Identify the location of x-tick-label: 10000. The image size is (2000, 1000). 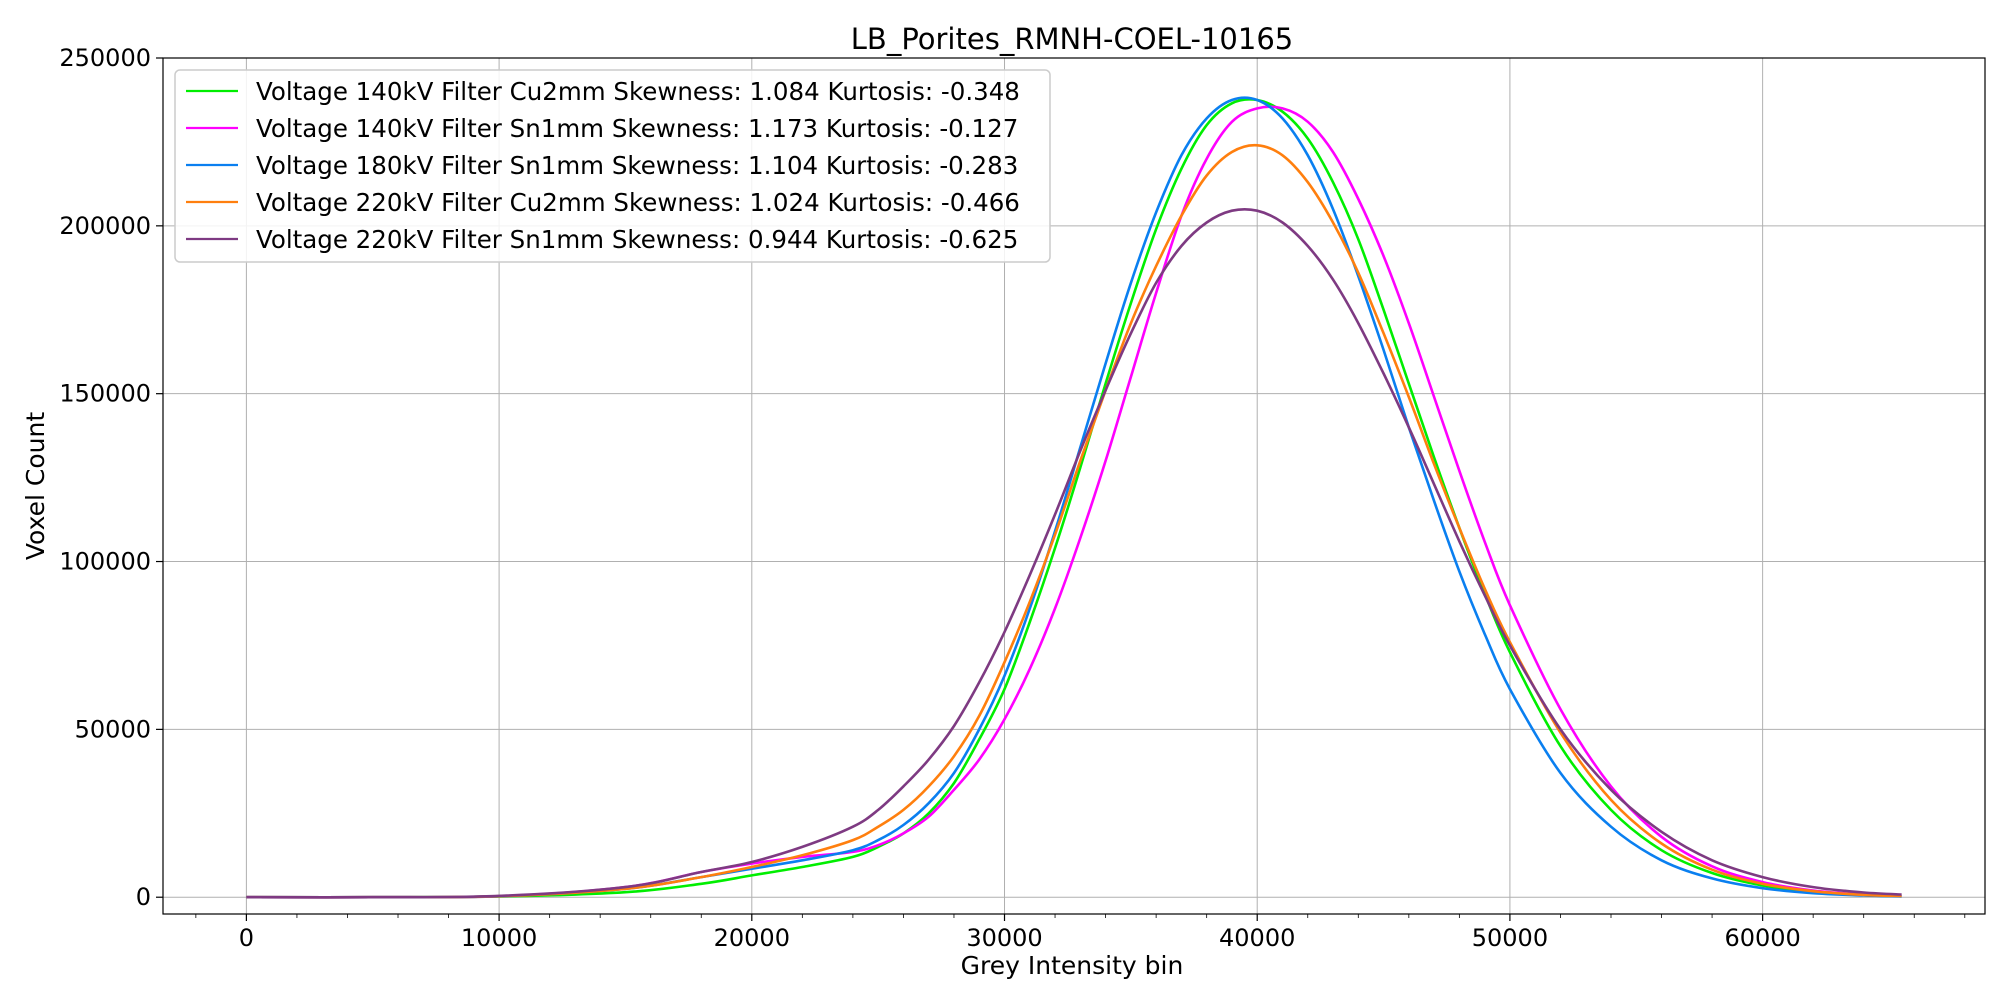
(499, 938).